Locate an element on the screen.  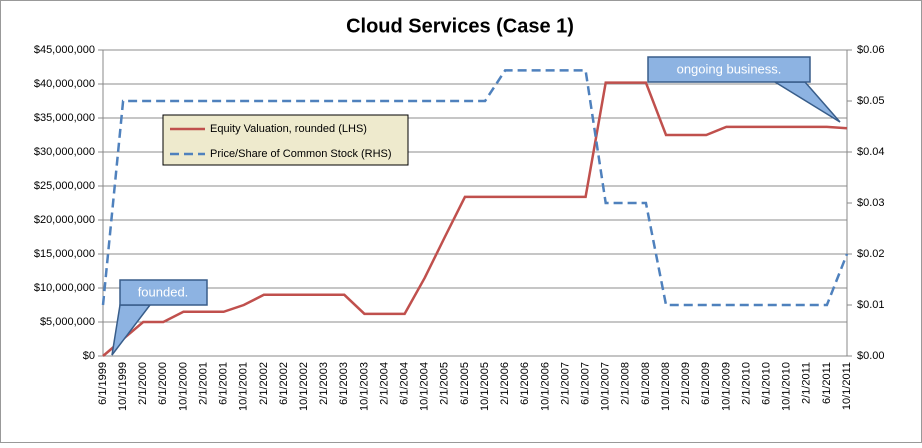
y-tick-label: $5,000,000 is located at coordinates (67, 322).